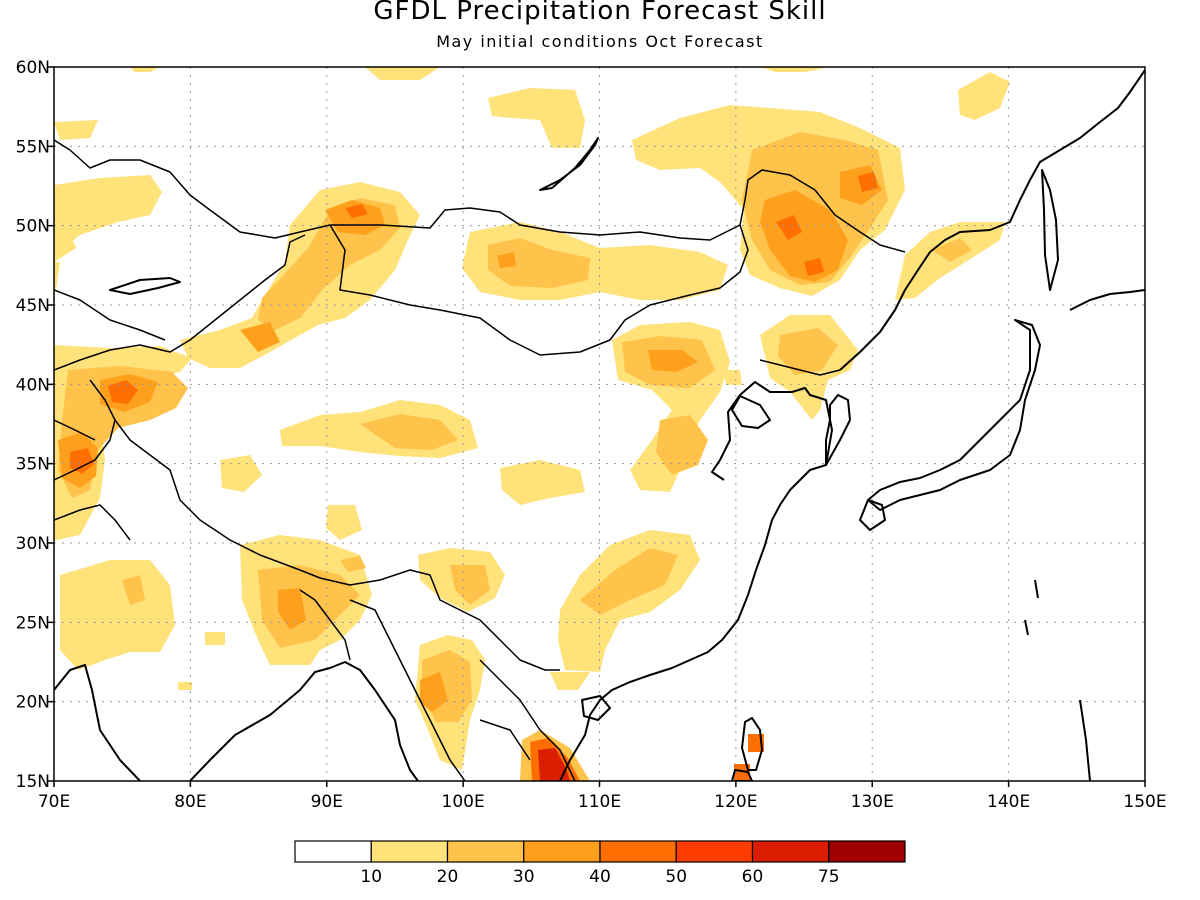 The height and width of the screenshot is (900, 1200). Describe the element at coordinates (527, 720) in the screenshot. I see `border-indochina` at that location.